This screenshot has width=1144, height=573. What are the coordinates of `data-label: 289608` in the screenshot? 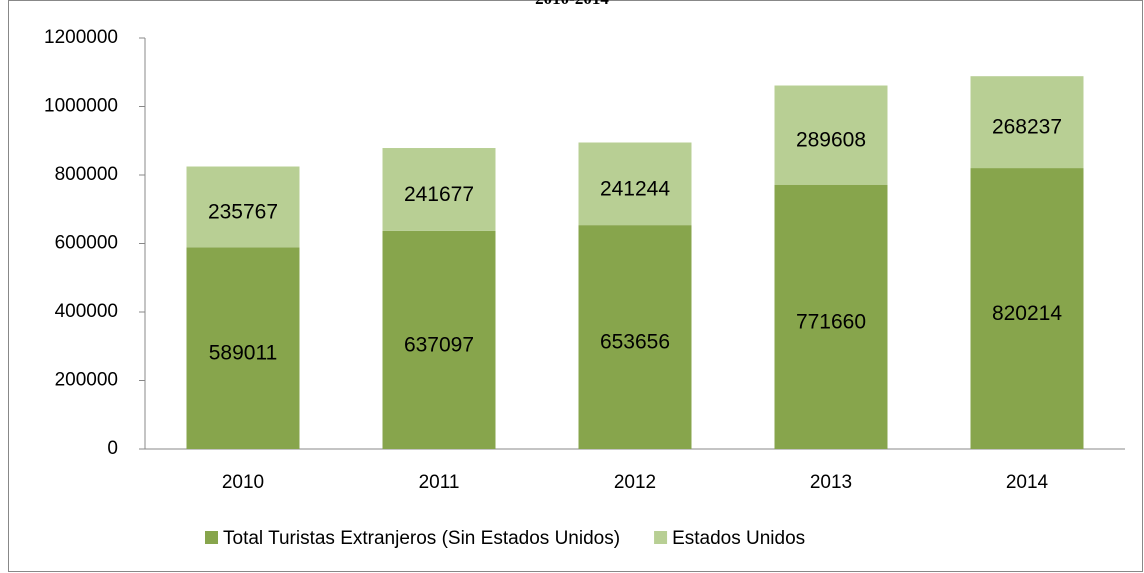 It's located at (831, 140).